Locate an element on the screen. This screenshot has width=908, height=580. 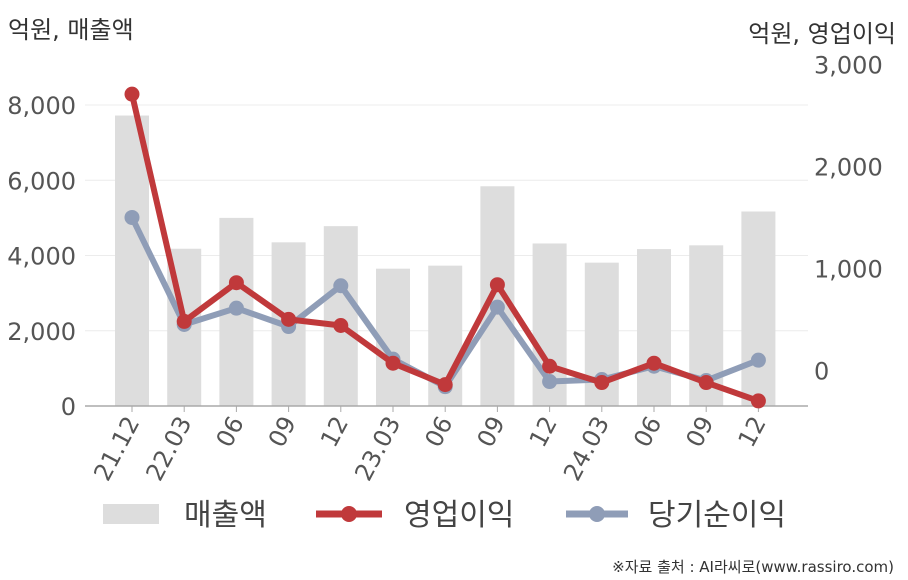
x-tick-label-23.03-5: 23.03 is located at coordinates (377, 449).